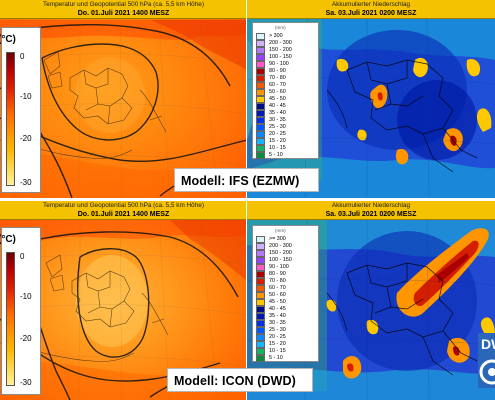 The height and width of the screenshot is (400, 495). I want to click on model-label-icon: Modell: ICON (DWD), so click(240, 380).